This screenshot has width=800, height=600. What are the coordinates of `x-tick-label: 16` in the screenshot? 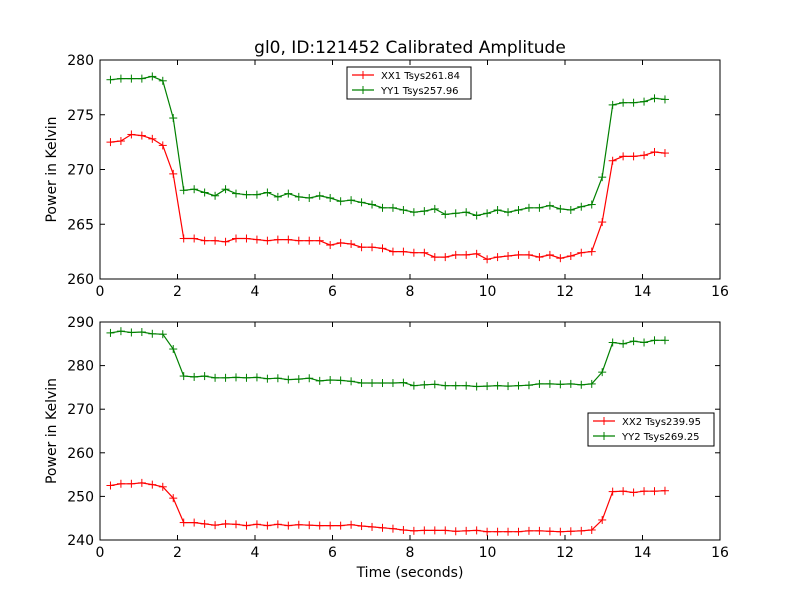 It's located at (720, 292).